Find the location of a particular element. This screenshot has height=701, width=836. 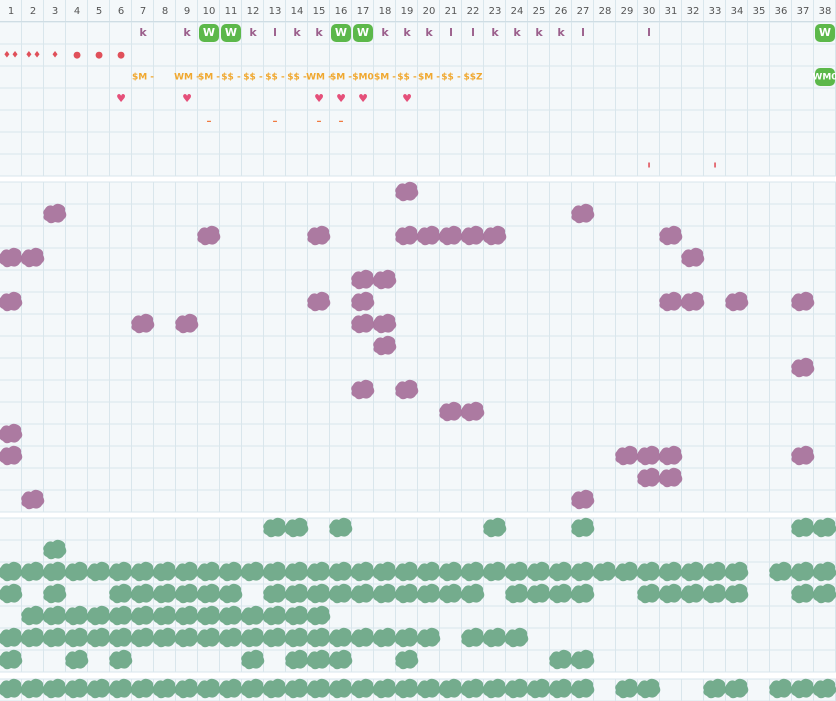

column-number: 11 is located at coordinates (231, 11).